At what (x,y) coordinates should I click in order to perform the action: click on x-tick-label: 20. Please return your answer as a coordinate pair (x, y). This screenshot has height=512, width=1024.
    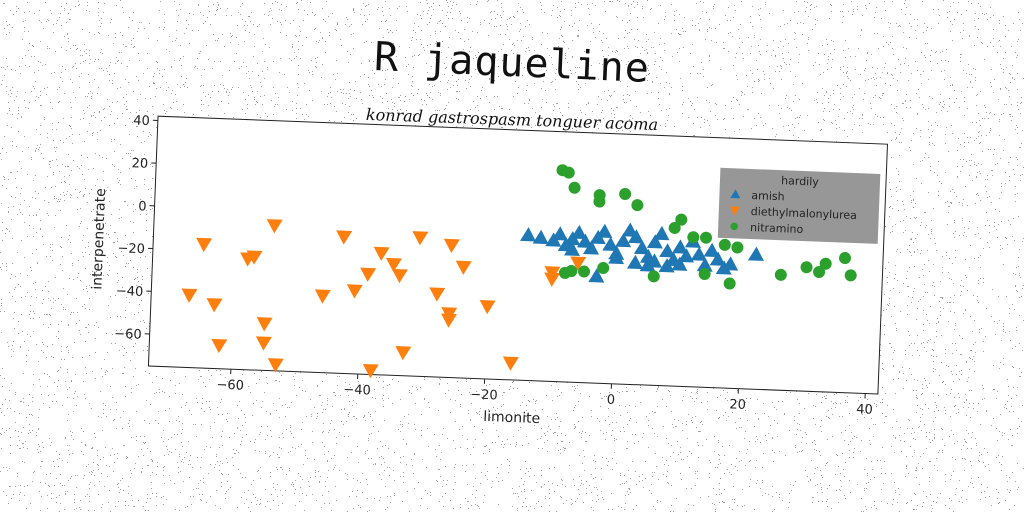
    Looking at the image, I should click on (737, 405).